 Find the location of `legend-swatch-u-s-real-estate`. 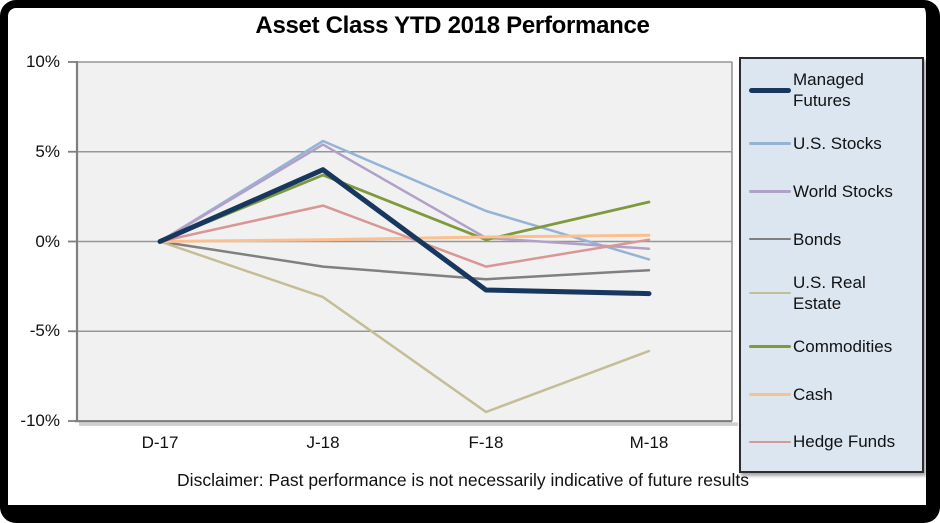

legend-swatch-u-s-real-estate is located at coordinates (770, 293).